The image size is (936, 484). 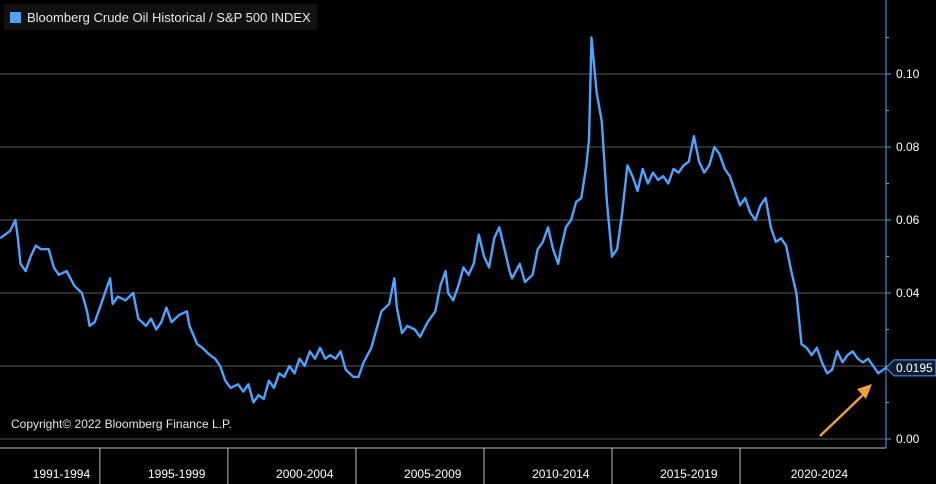 What do you see at coordinates (908, 439) in the screenshot?
I see `y-tick-label: 0.00` at bounding box center [908, 439].